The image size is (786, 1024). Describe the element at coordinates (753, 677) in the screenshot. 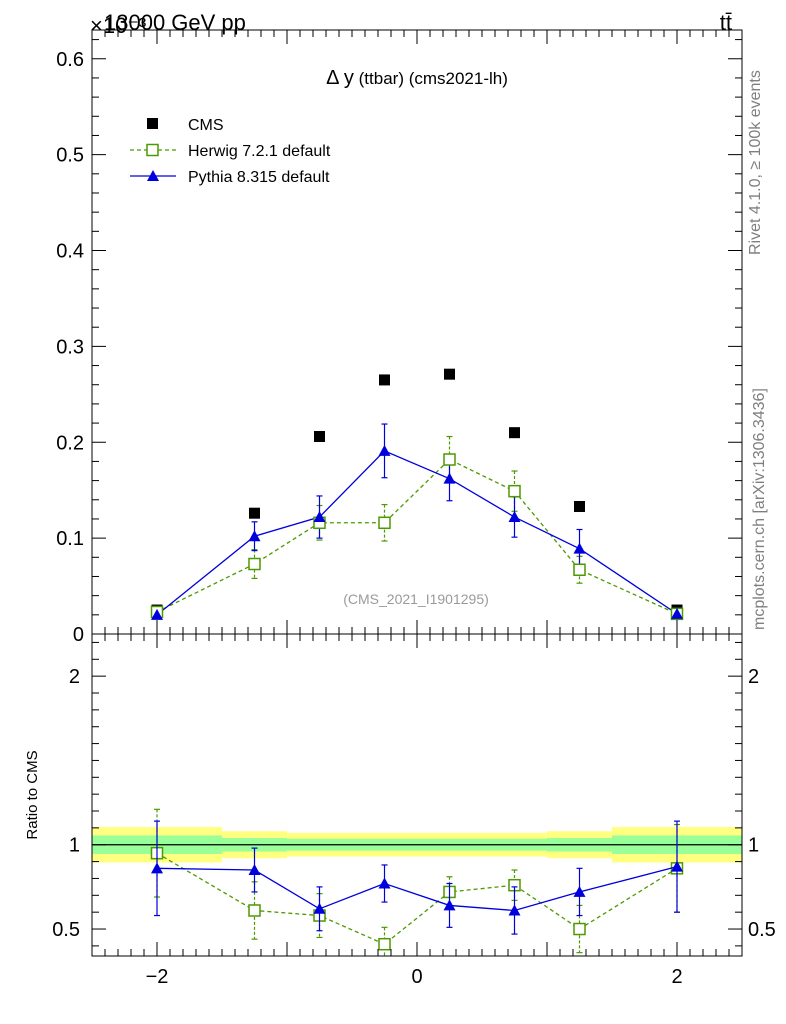

I see `ratio-y-tick-label-right: 2` at that location.